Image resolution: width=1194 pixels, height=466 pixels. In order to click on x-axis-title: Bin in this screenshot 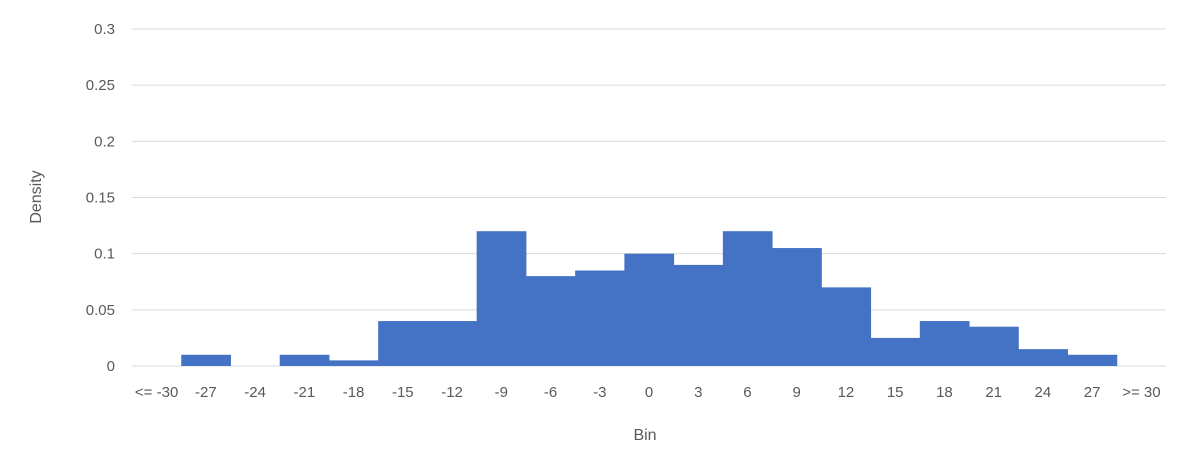, I will do `click(644, 435)`.